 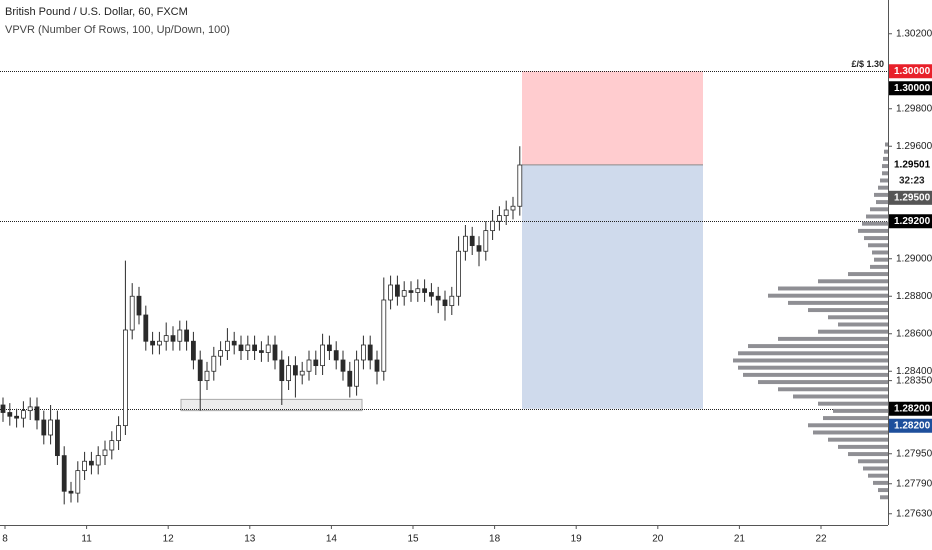 I want to click on x-tick-label: 15, so click(x=413, y=539).